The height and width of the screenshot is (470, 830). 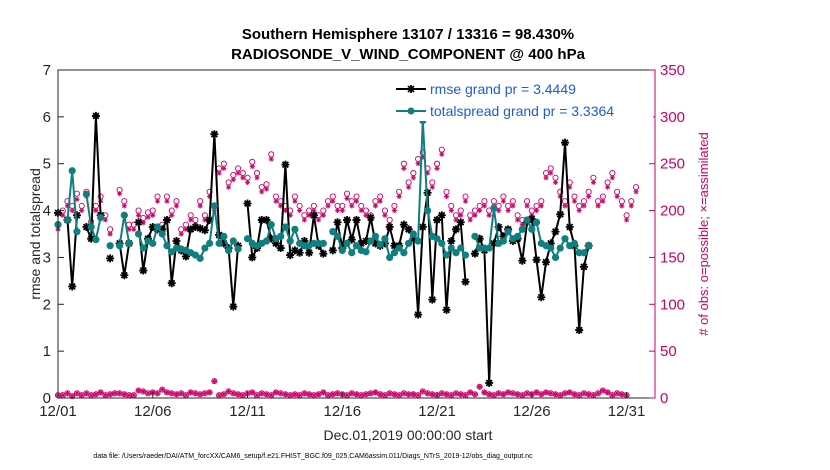 What do you see at coordinates (408, 54) in the screenshot?
I see `chart-subtitle: RADIOSONDE_V_WIND_COMPONENT @ 400 hPa` at bounding box center [408, 54].